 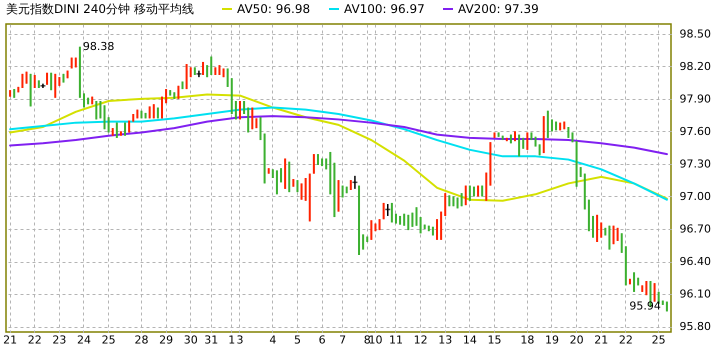 What do you see at coordinates (395, 340) in the screenshot?
I see `x-tick-label: 11` at bounding box center [395, 340].